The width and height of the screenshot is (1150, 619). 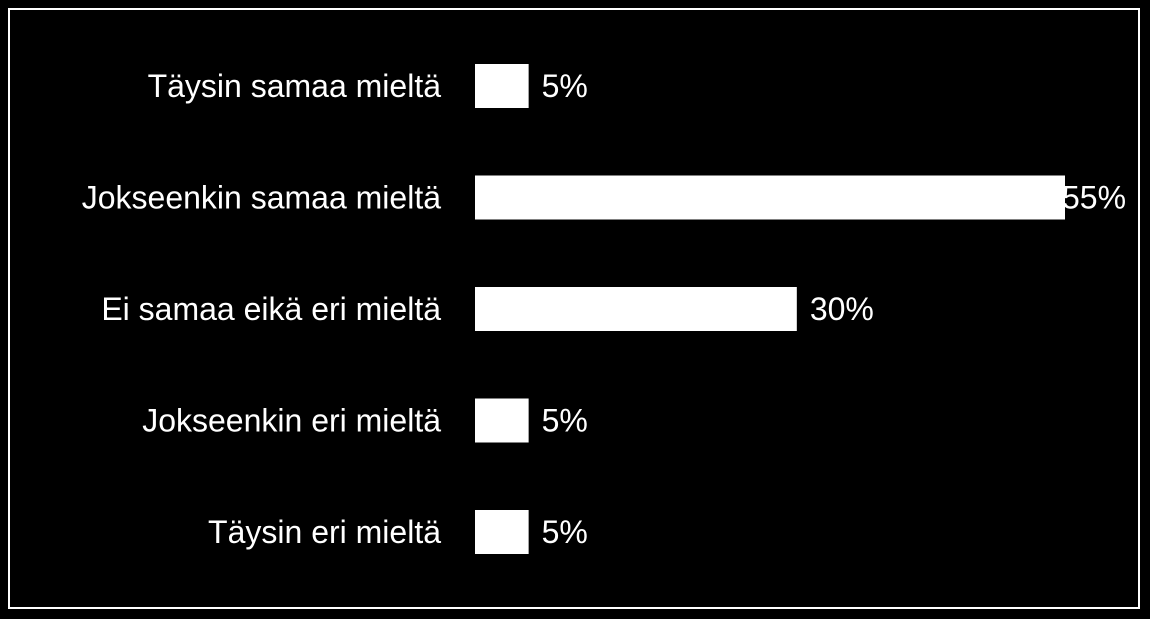 What do you see at coordinates (271, 309) in the screenshot?
I see `category-label: Ei samaa eikä eri mieltä` at bounding box center [271, 309].